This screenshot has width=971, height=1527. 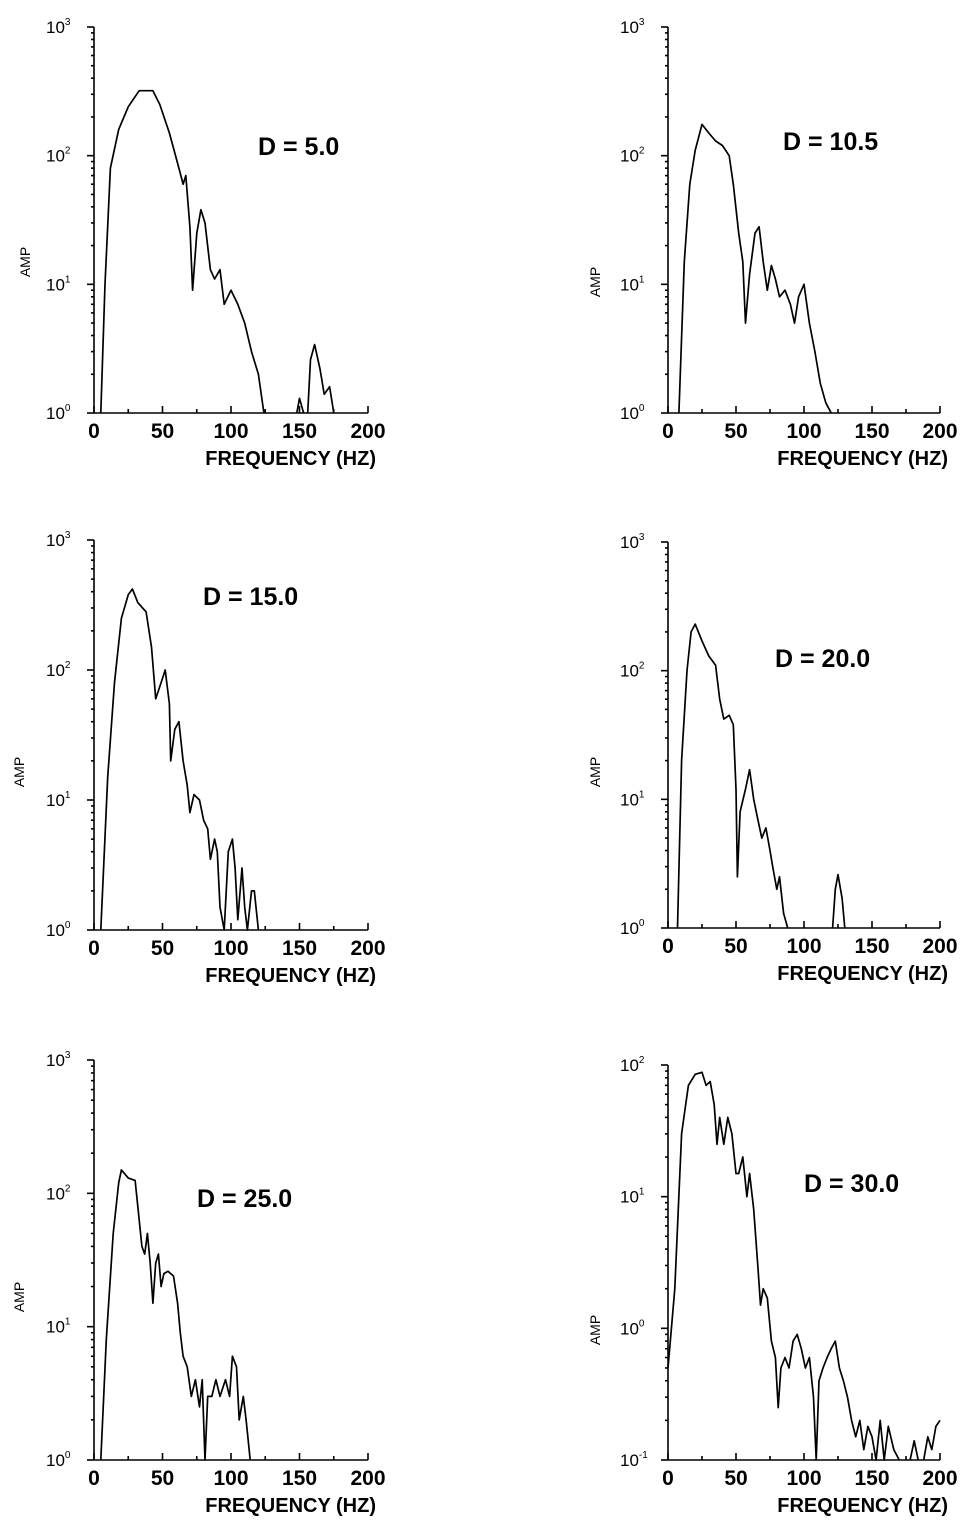 I want to click on distance-annotation: D = 5.0, so click(x=298, y=147).